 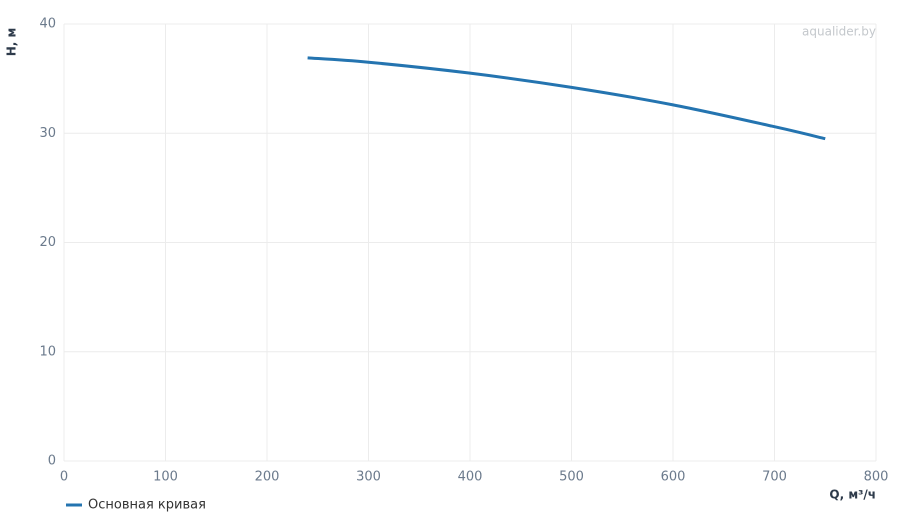 What do you see at coordinates (47, 351) in the screenshot?
I see `y-tick-label: 10` at bounding box center [47, 351].